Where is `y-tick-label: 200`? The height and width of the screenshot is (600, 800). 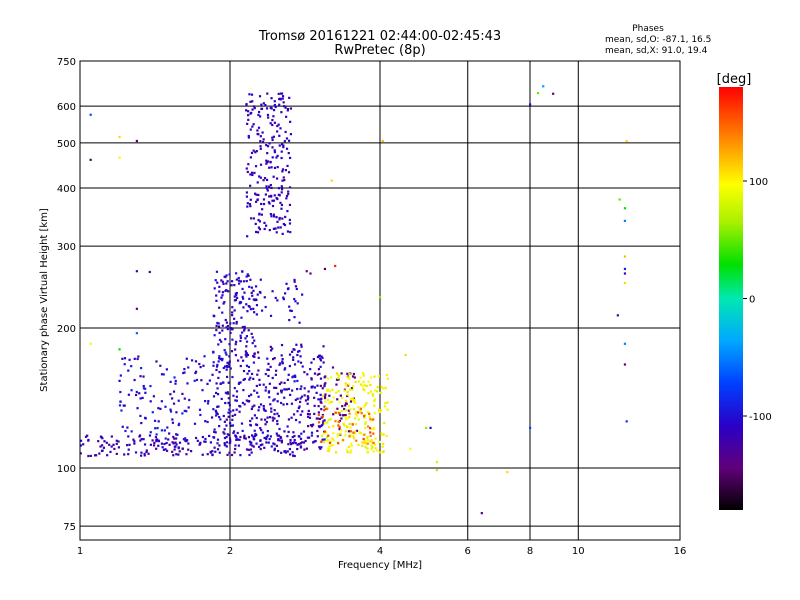
y-tick-label: 200 is located at coordinates (66, 329).